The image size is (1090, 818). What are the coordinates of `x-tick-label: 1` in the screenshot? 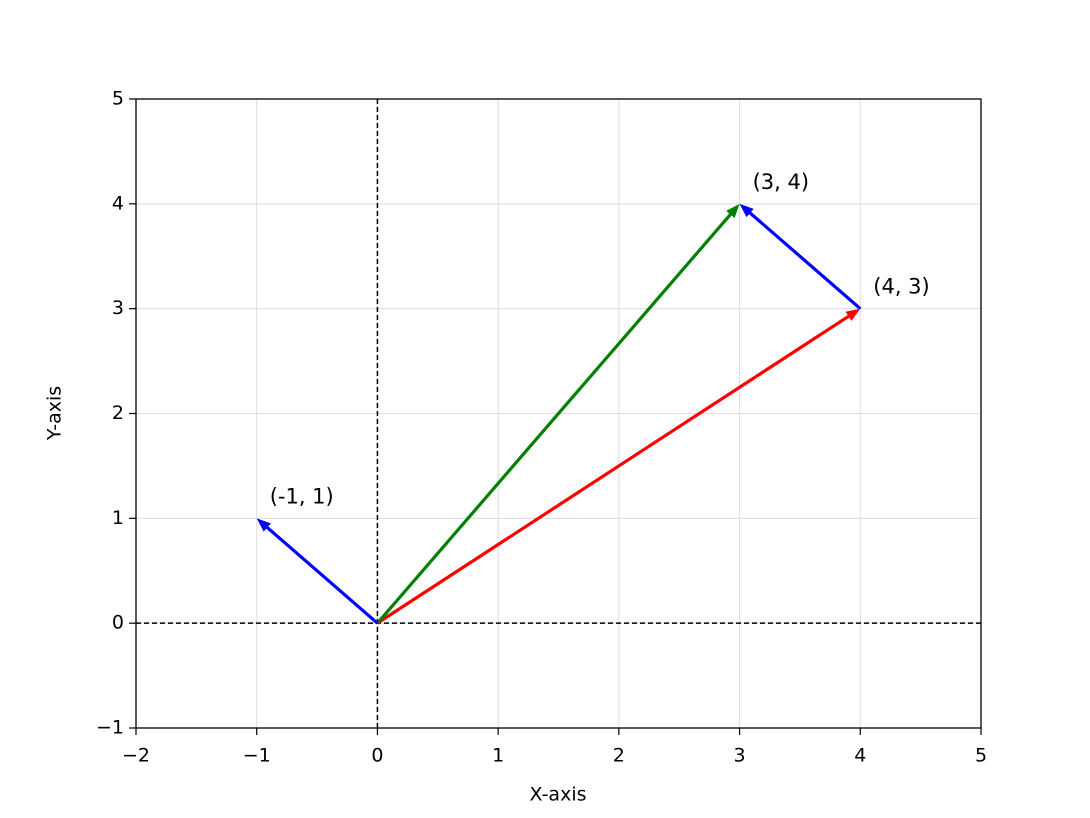 It's located at (498, 756).